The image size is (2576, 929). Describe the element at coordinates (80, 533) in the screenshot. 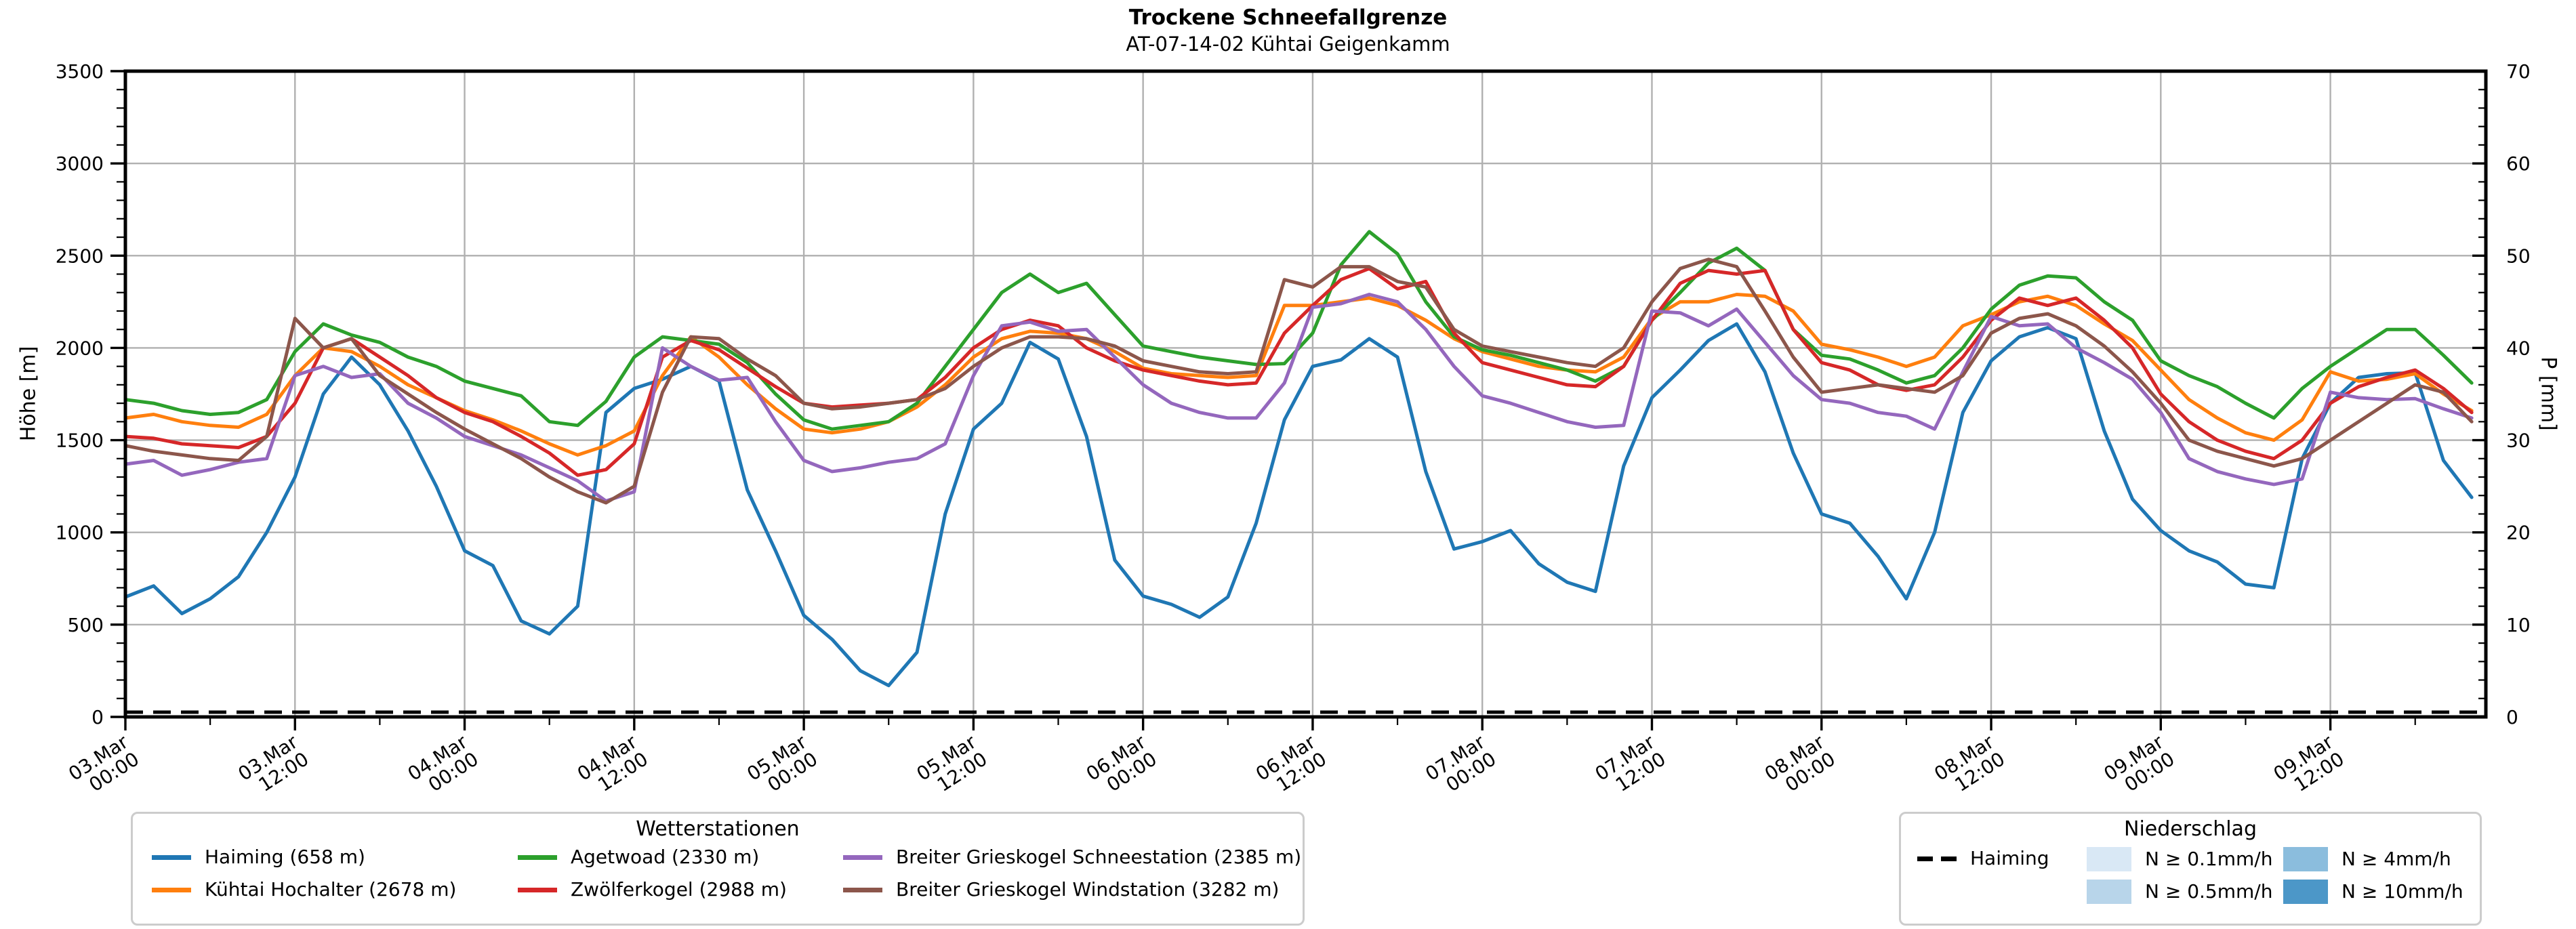

I see `svg-text: 1000` at that location.